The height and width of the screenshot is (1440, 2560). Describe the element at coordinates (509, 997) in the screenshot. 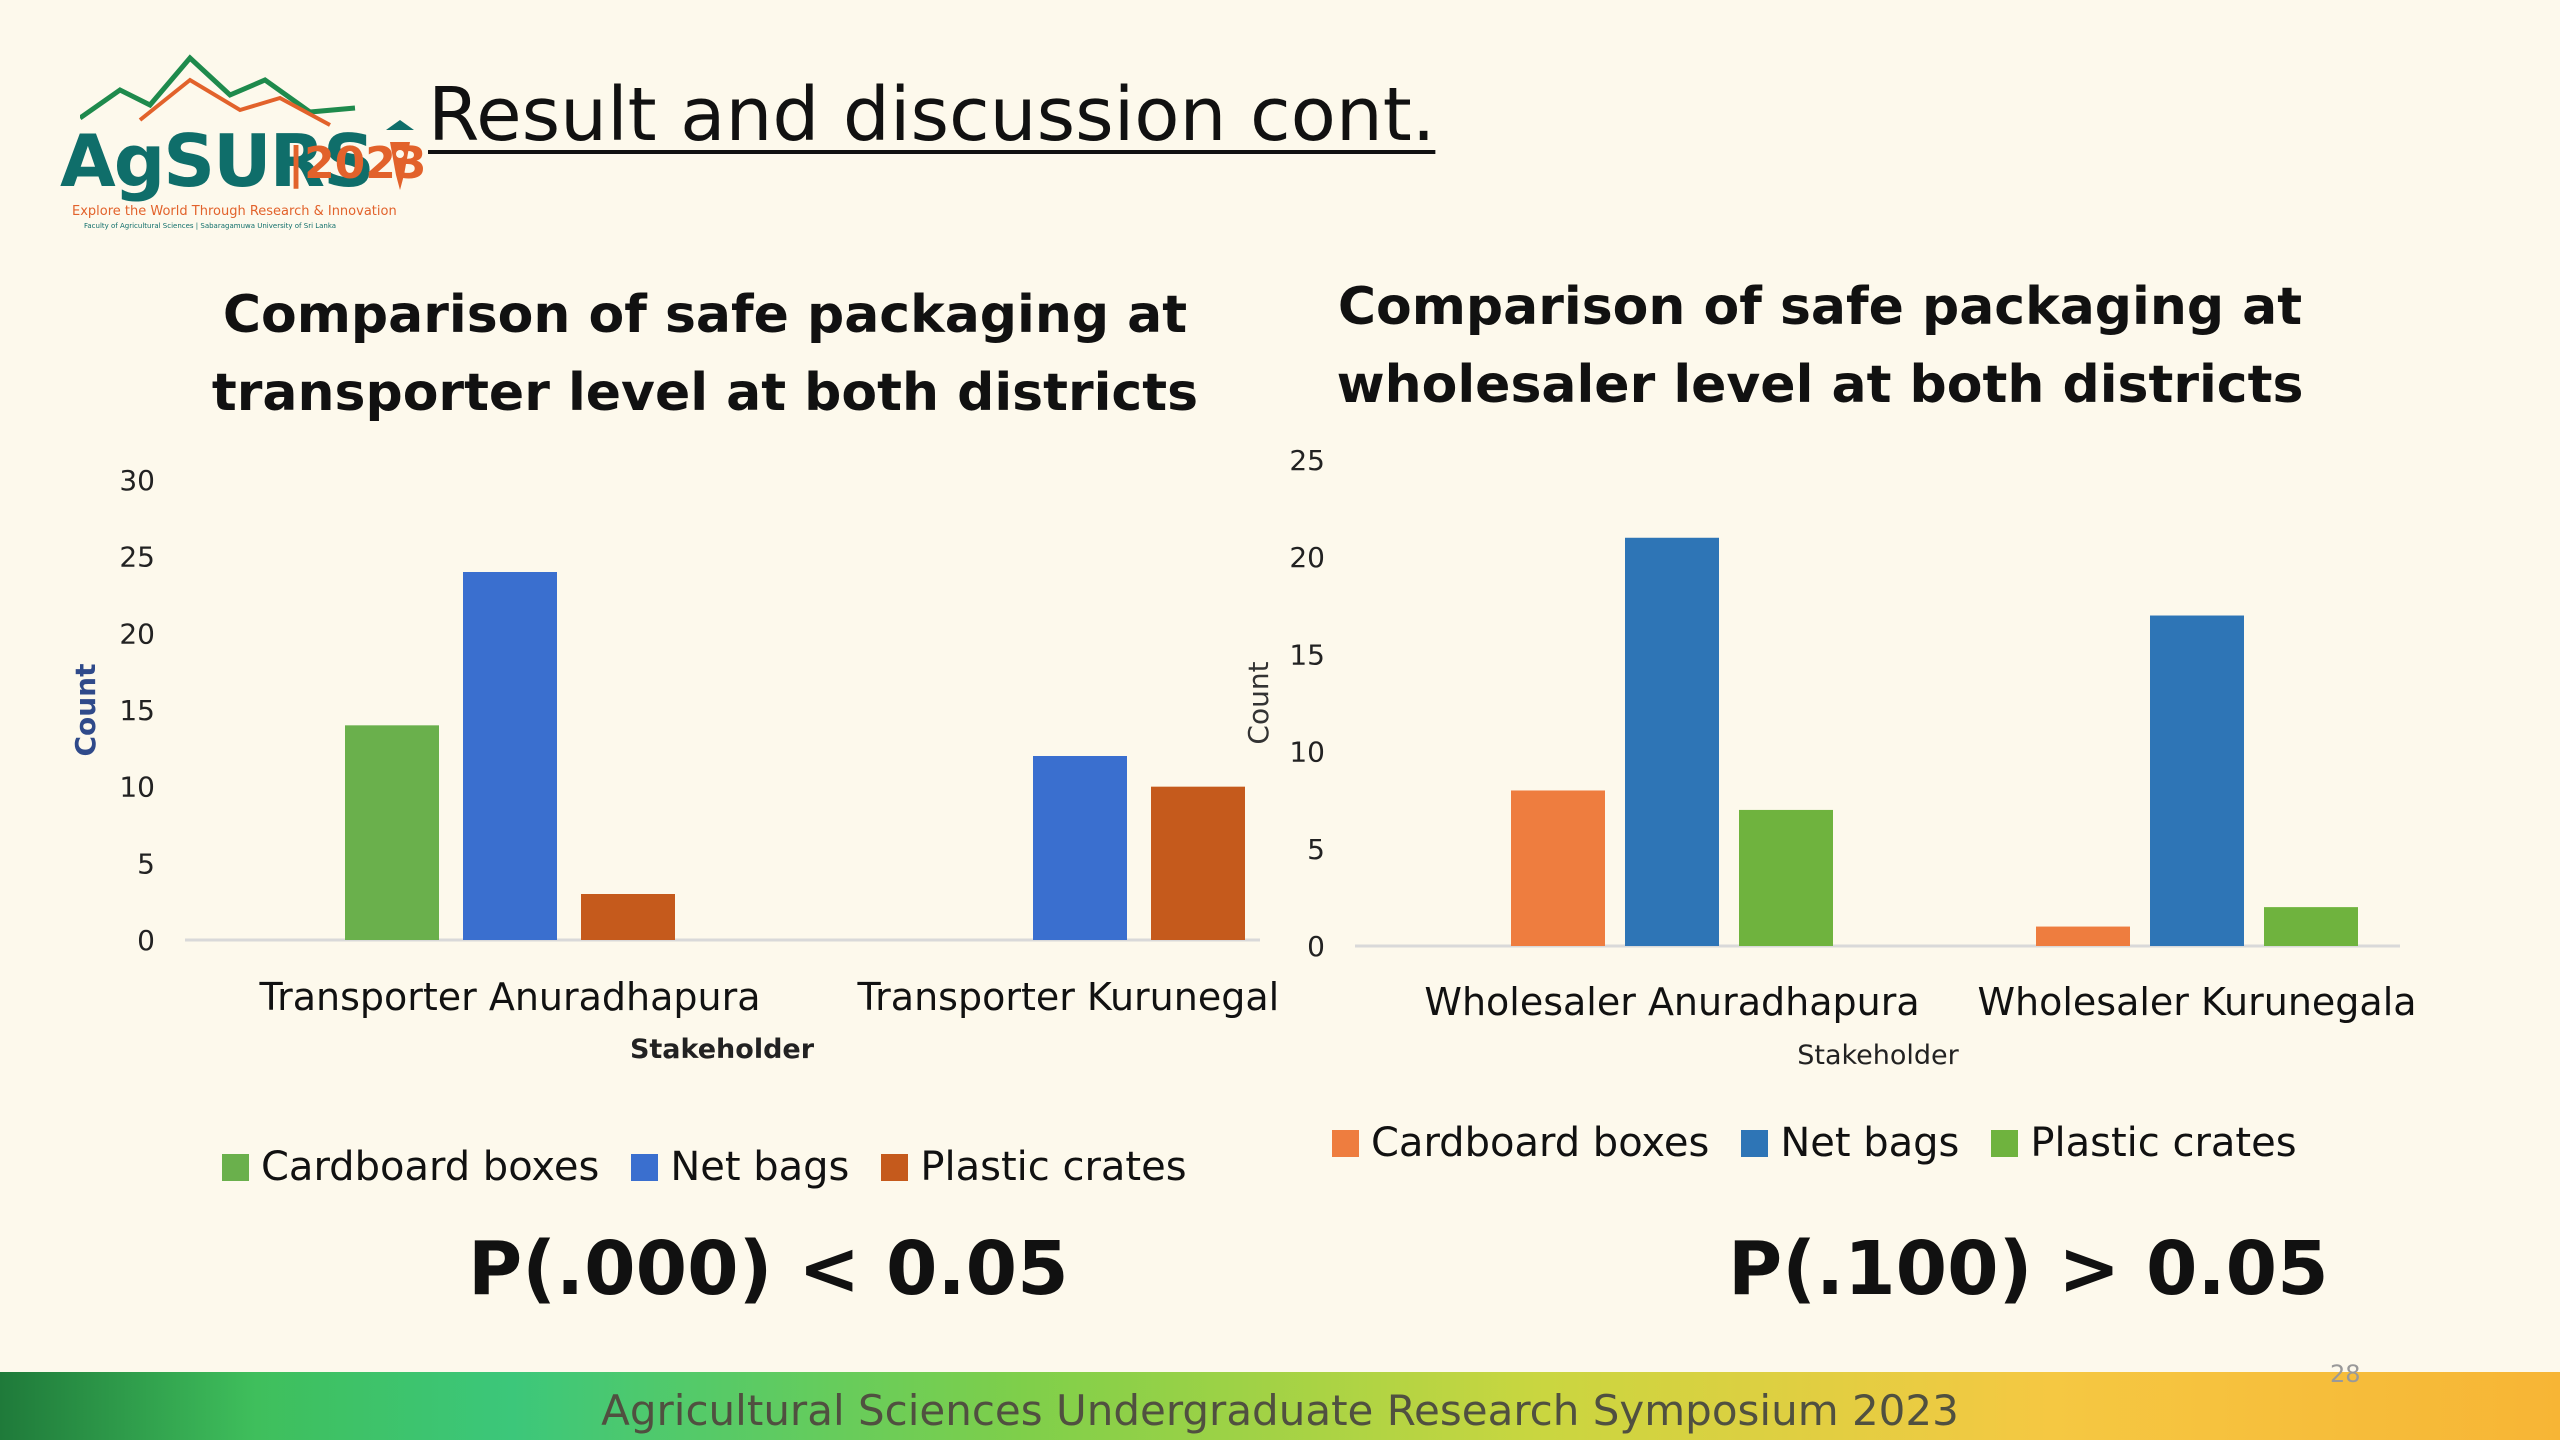

I see `category-label: Transporter Anuradhapura` at that location.